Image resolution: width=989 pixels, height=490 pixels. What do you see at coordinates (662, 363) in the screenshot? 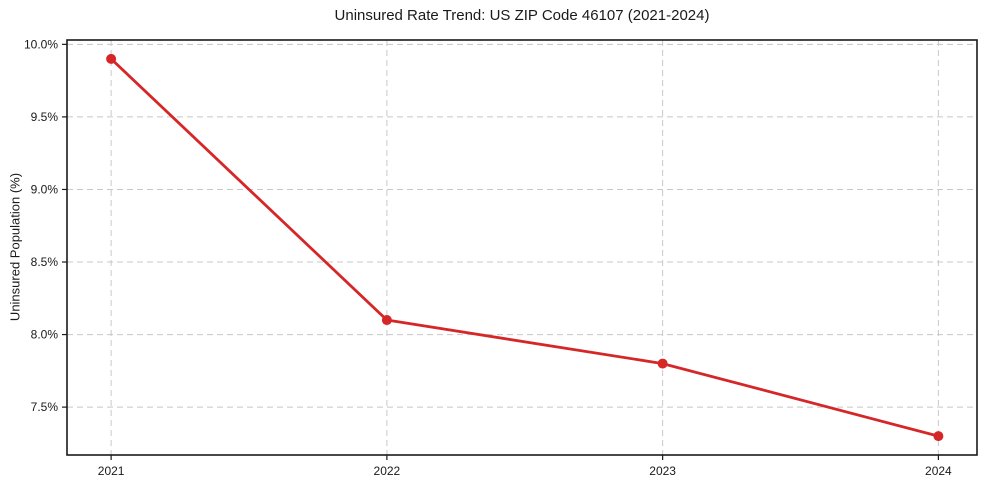
I see `data-point-2023` at bounding box center [662, 363].